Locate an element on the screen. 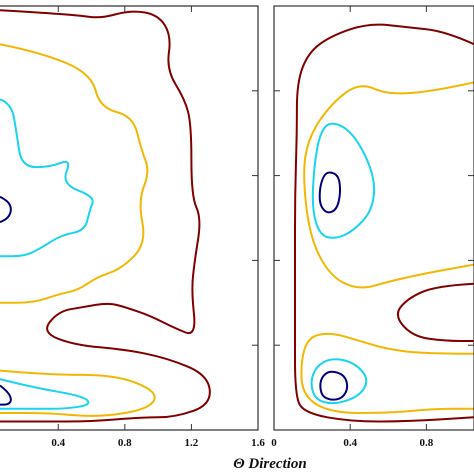  left-x-tick-labels: 0.4 0.8 1.2 1.6 is located at coordinates (158, 443).